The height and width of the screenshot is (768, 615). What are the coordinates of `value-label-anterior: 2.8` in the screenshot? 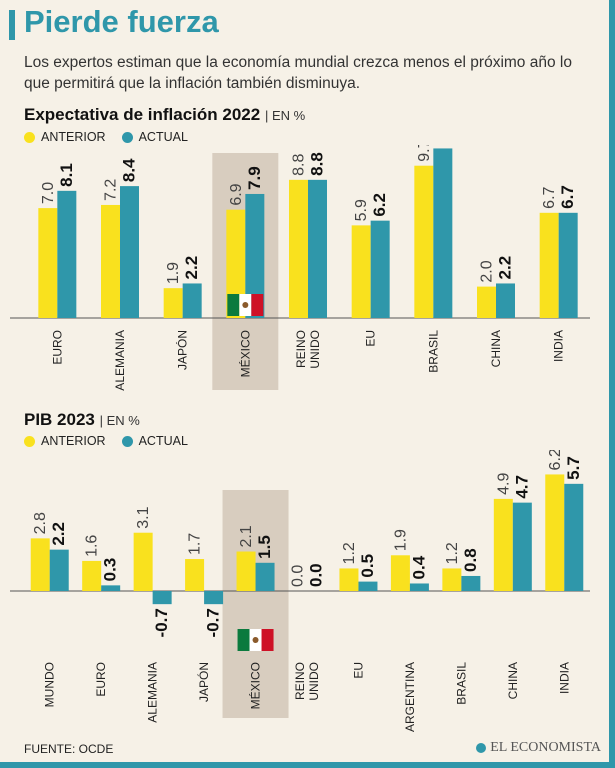 It's located at (40, 523).